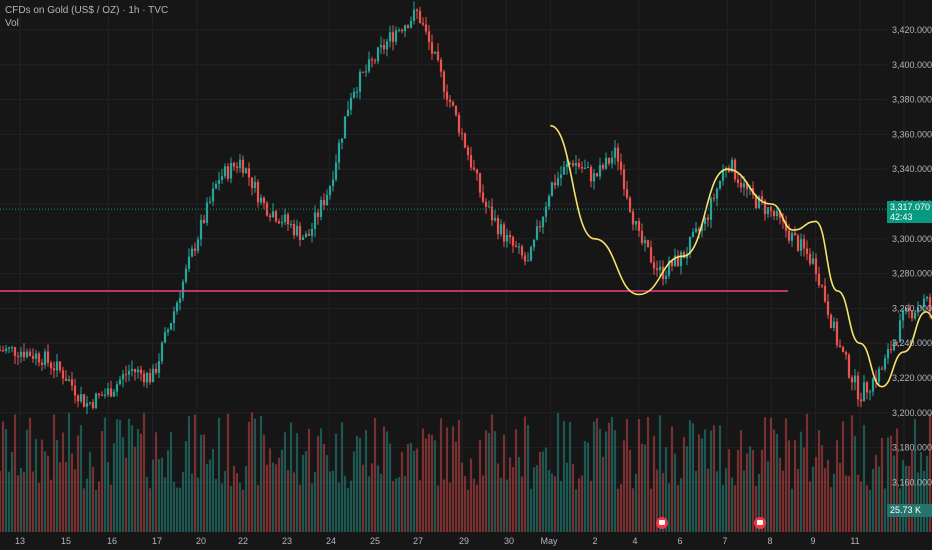  Describe the element at coordinates (634, 541) in the screenshot. I see `time-tick-label: 4` at that location.